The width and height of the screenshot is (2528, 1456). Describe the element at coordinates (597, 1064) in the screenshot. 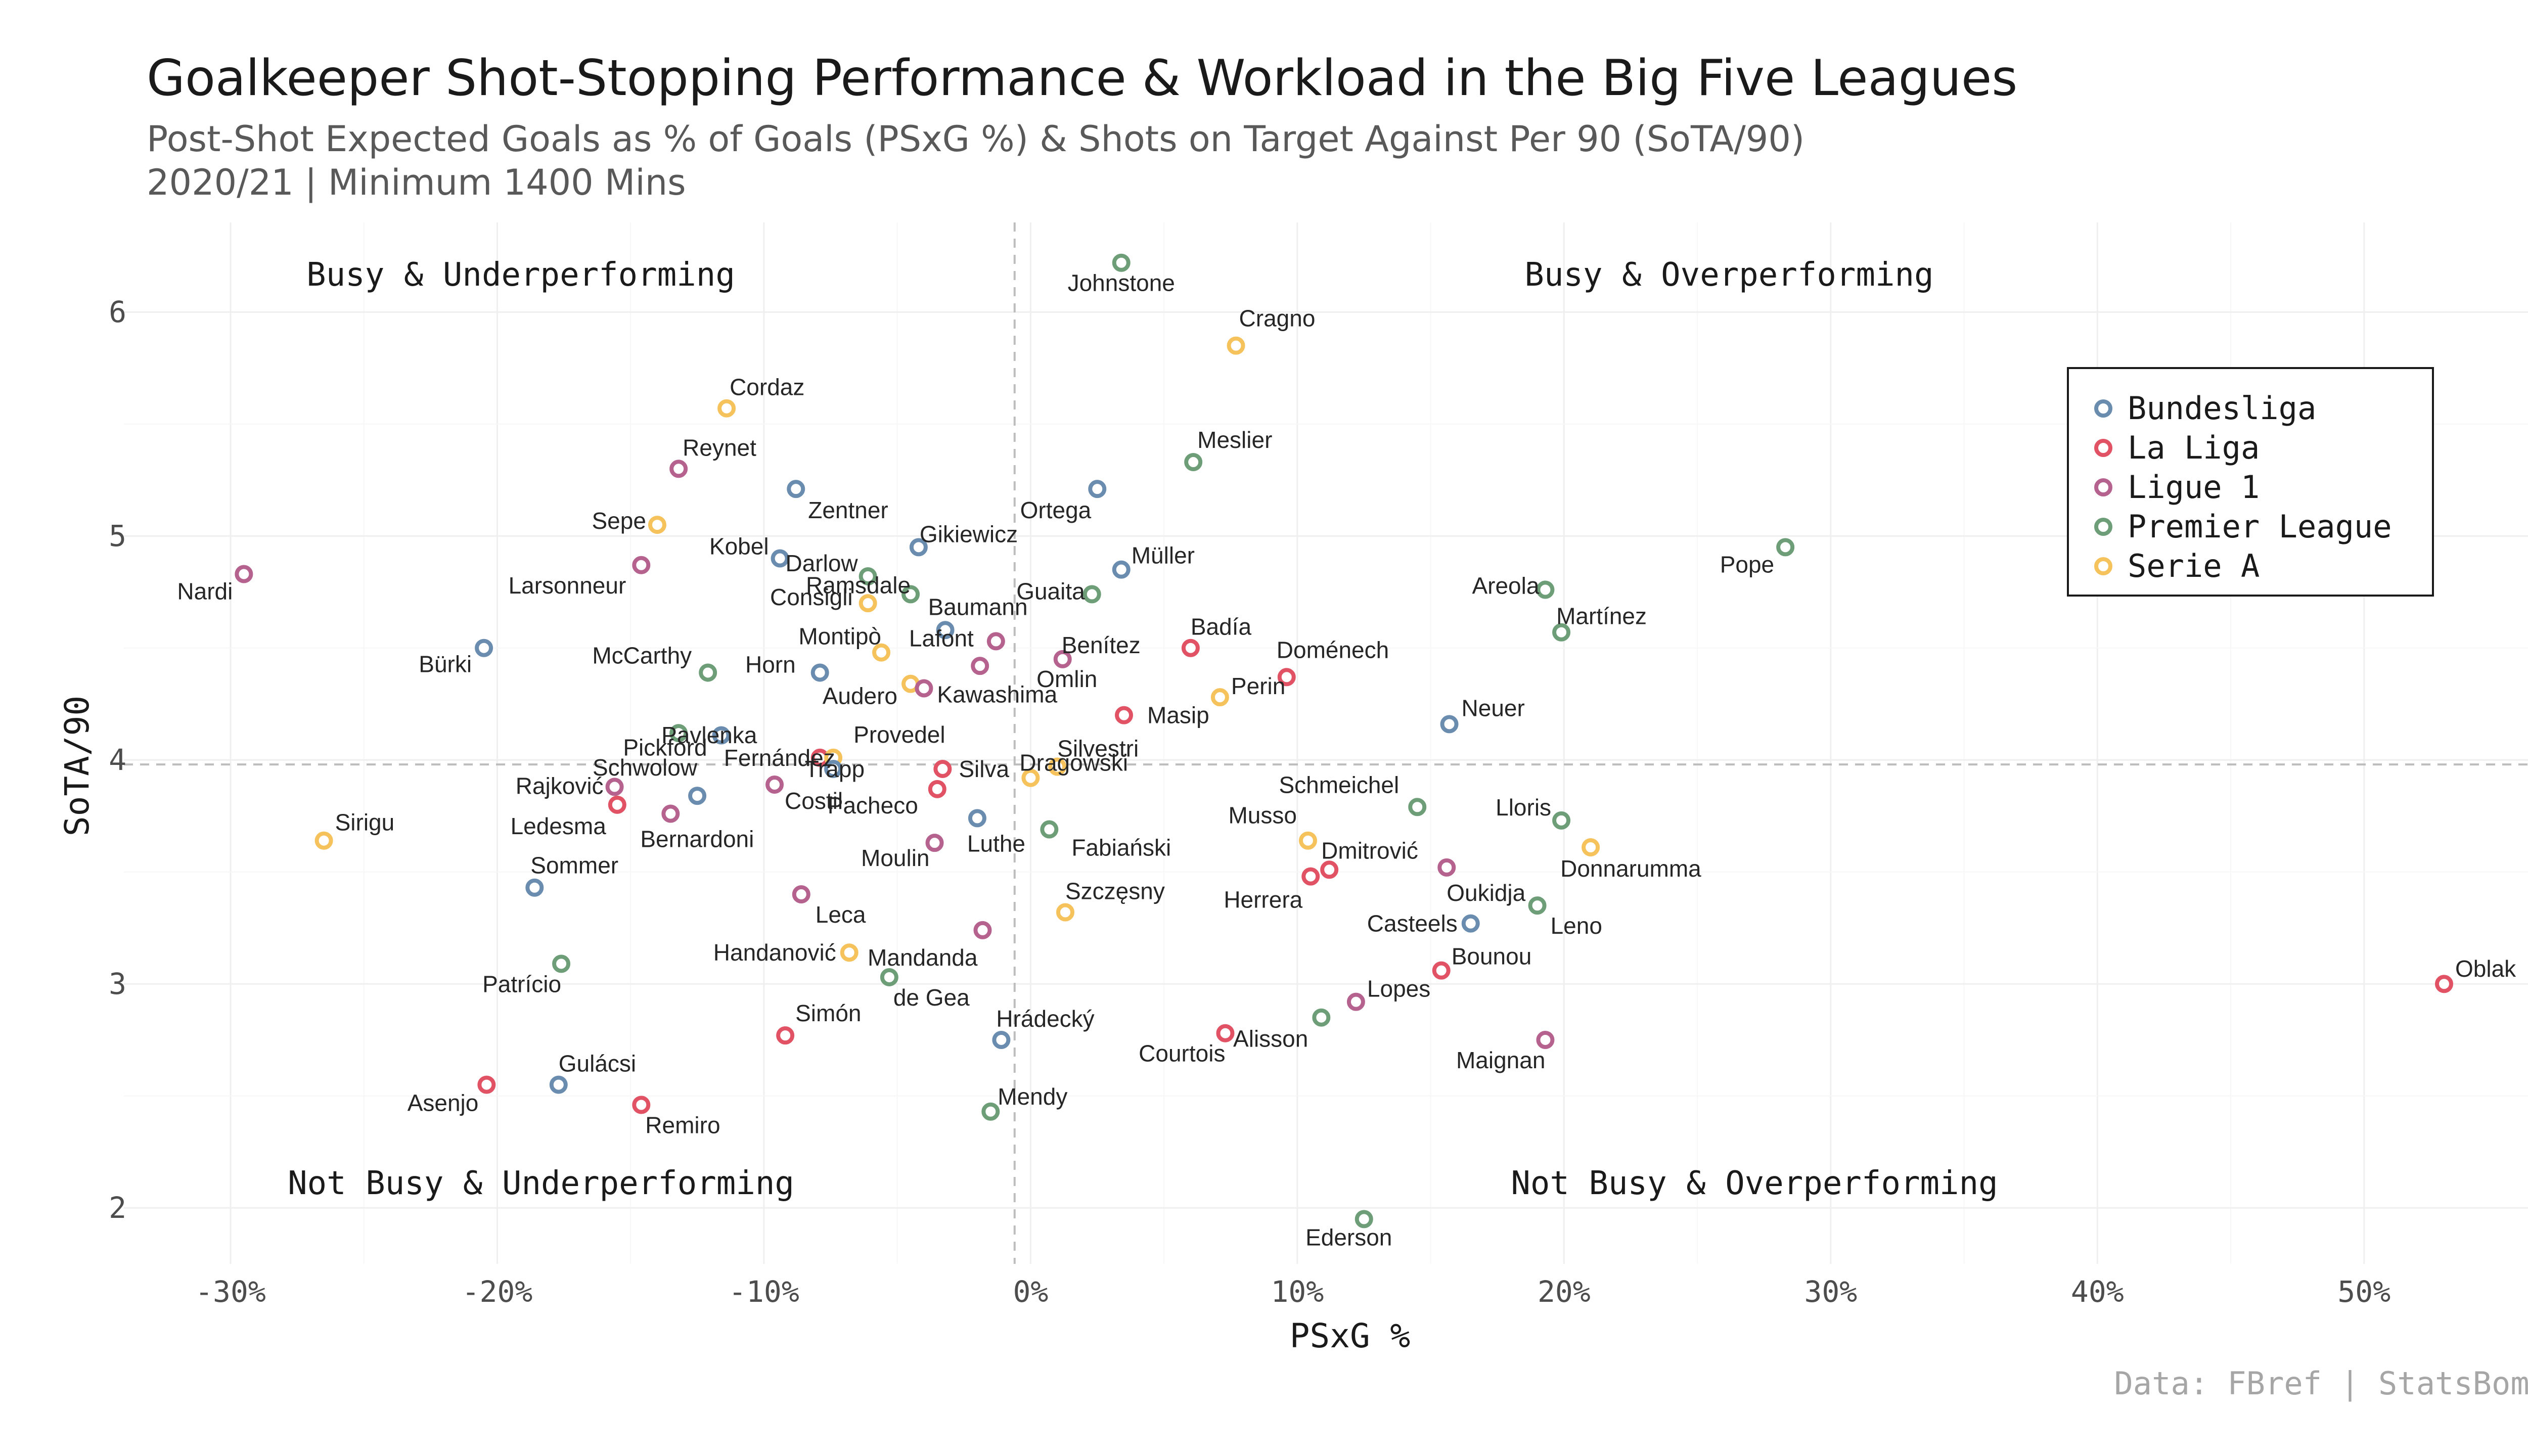

I see `point-label: Gulácsi` at that location.